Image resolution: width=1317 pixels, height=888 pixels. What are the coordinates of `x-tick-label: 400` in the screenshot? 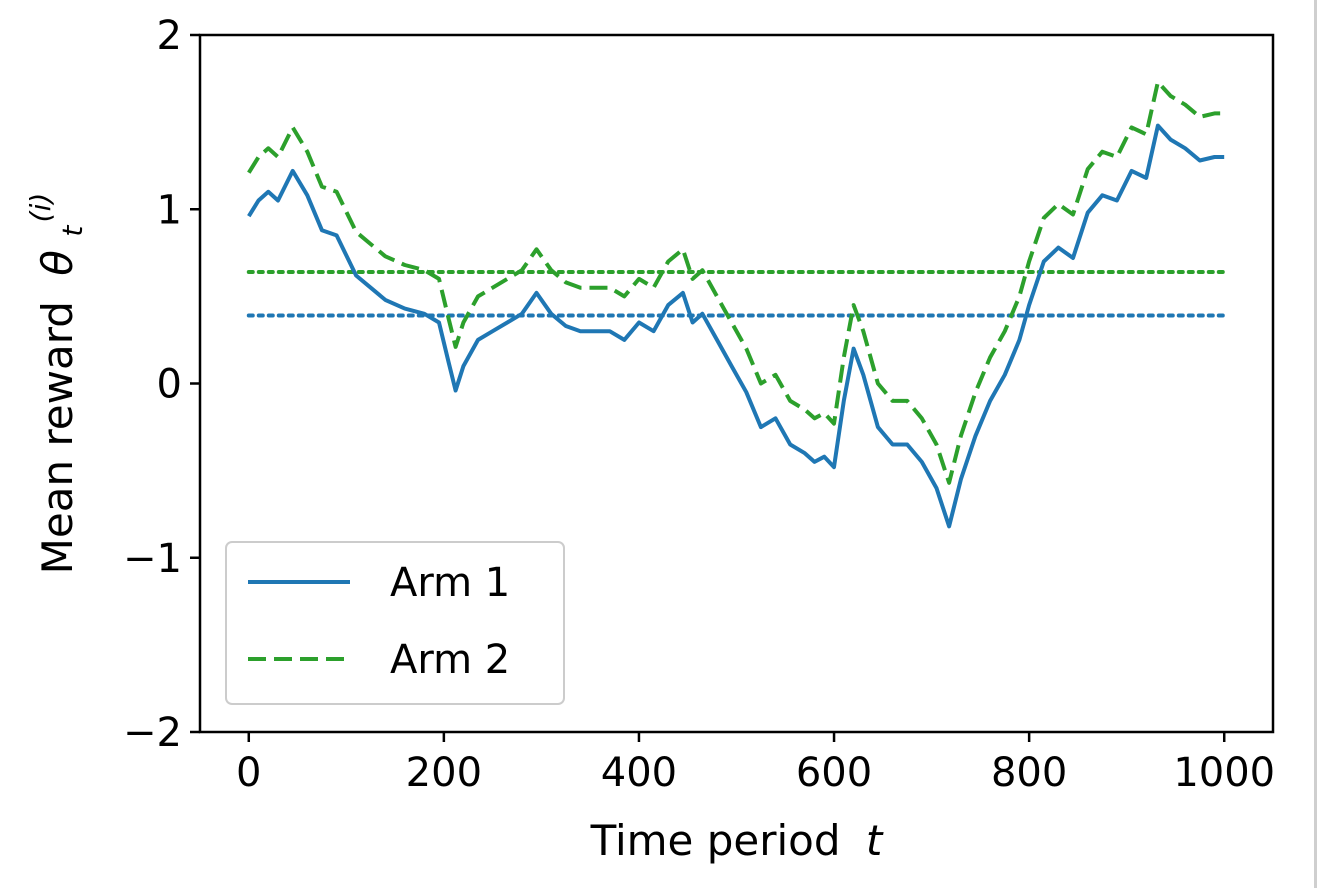 It's located at (639, 773).